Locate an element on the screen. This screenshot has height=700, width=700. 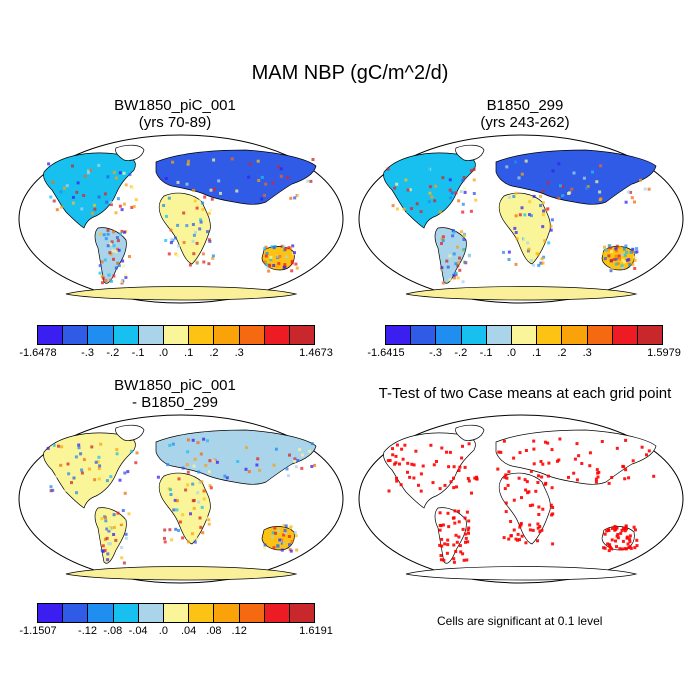
colorbar-2-tick: .0 is located at coordinates (511, 353).